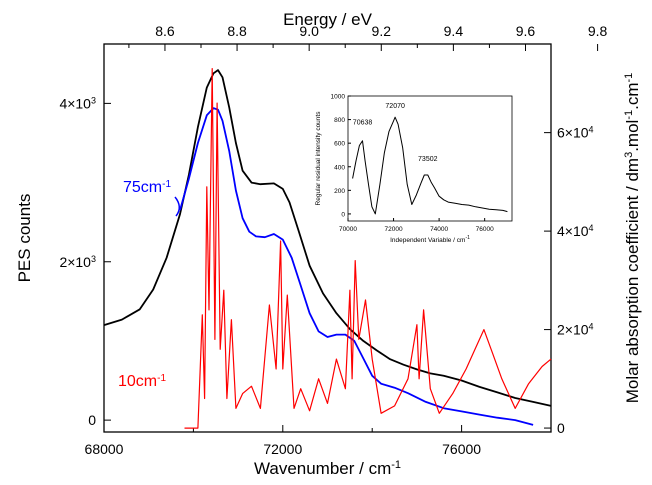 This screenshot has height=485, width=652. I want to click on inset-x-tick-label: 72000, so click(394, 229).